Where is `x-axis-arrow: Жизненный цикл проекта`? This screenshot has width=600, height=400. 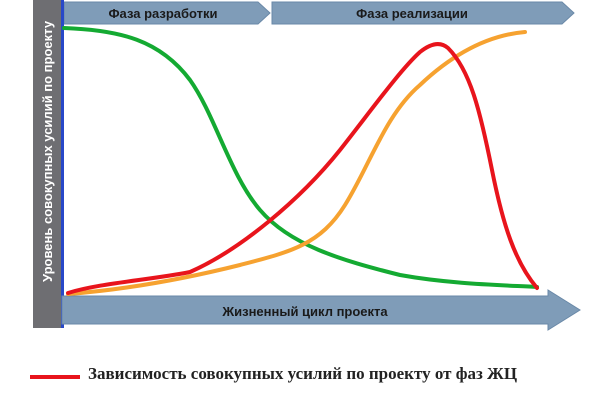 x-axis-arrow: Жизненный цикл проекта is located at coordinates (321, 310).